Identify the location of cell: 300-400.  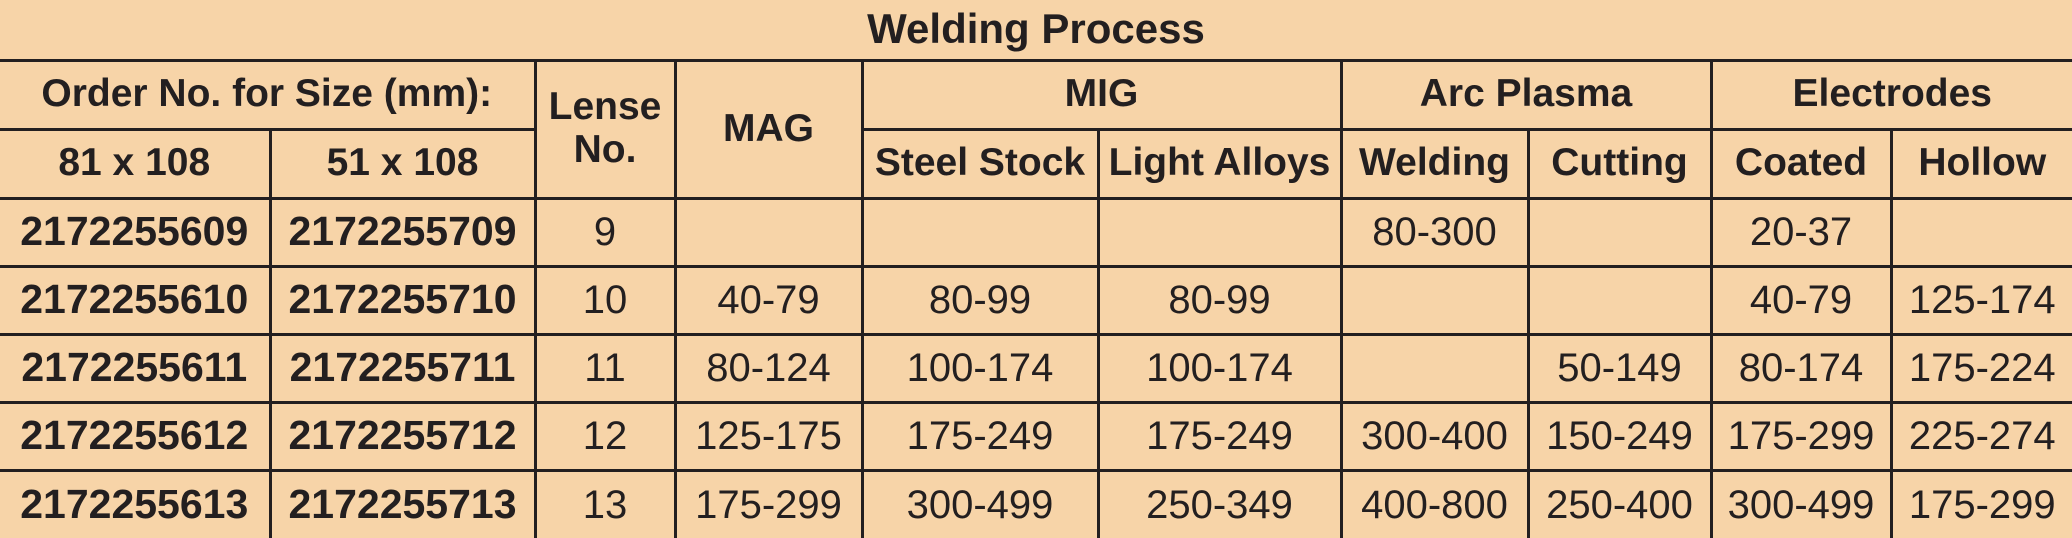
(1434, 436).